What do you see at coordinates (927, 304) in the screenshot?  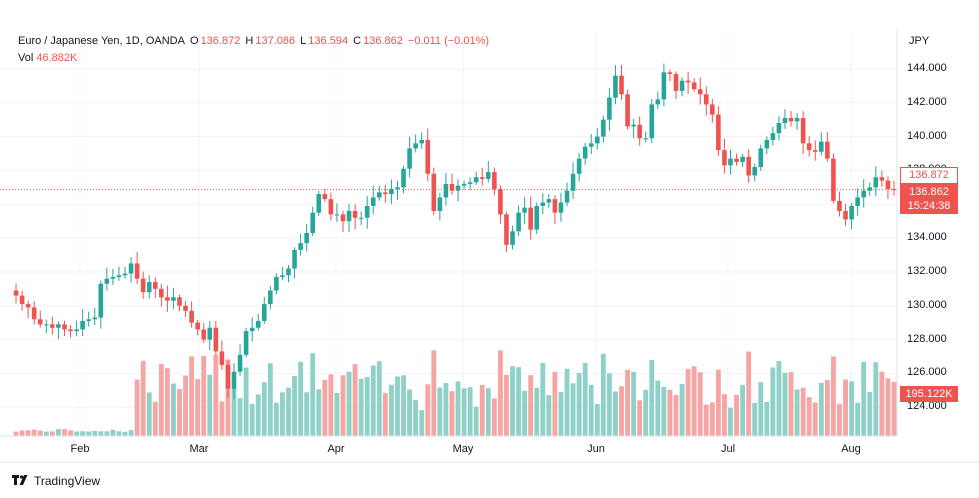 I see `y-tick-label: 130.000` at bounding box center [927, 304].